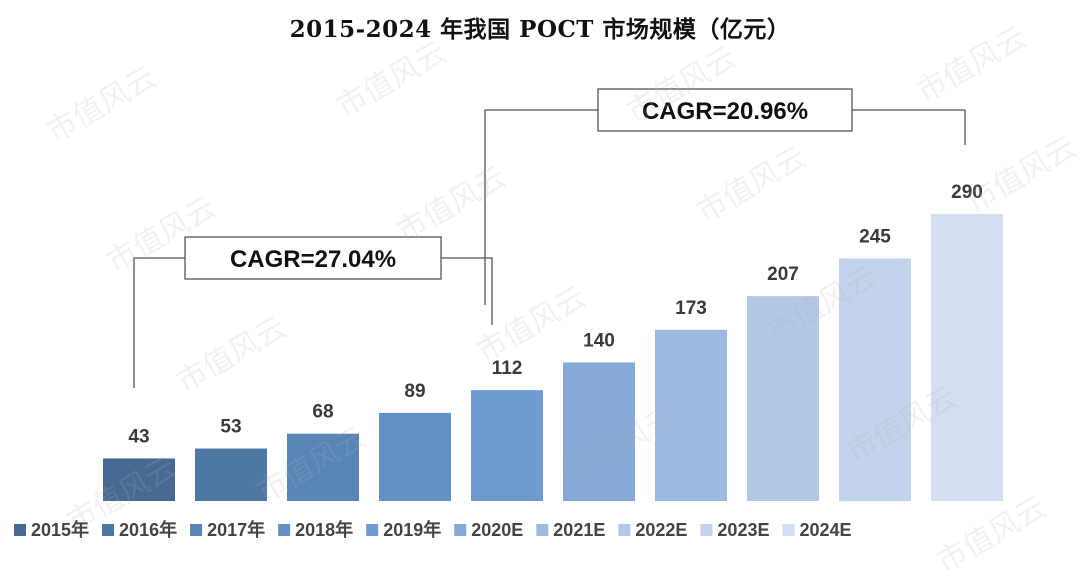 The image size is (1080, 581). Describe the element at coordinates (706, 530) in the screenshot. I see `legend-swatch-2023E` at that location.